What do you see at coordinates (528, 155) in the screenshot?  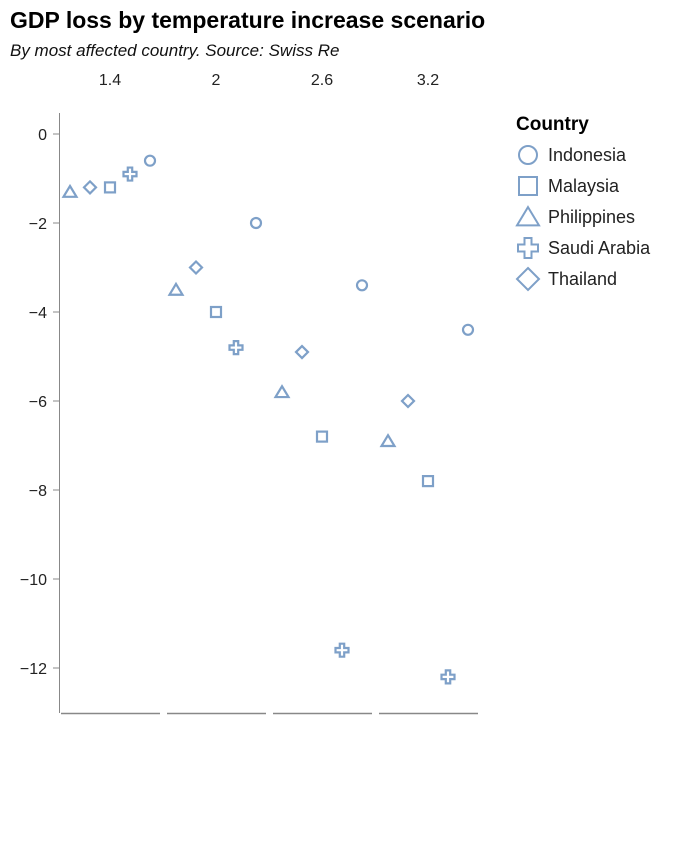 I see `legend-symbol-indonesia` at bounding box center [528, 155].